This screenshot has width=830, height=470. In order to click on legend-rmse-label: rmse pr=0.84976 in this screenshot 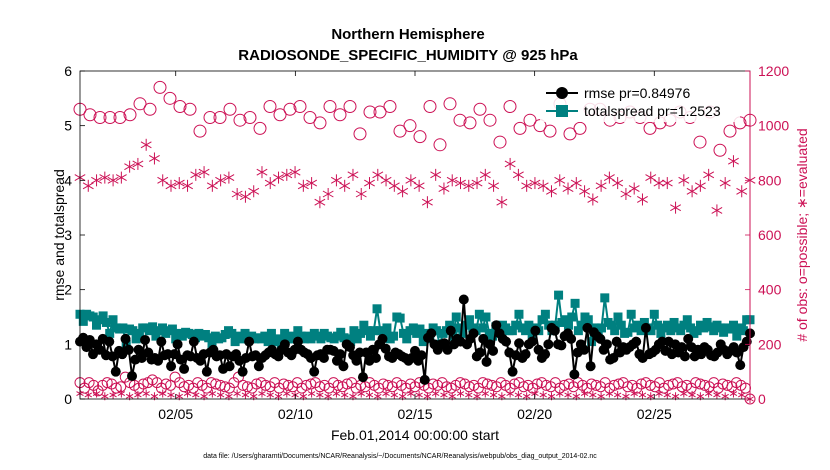, I will do `click(637, 93)`.